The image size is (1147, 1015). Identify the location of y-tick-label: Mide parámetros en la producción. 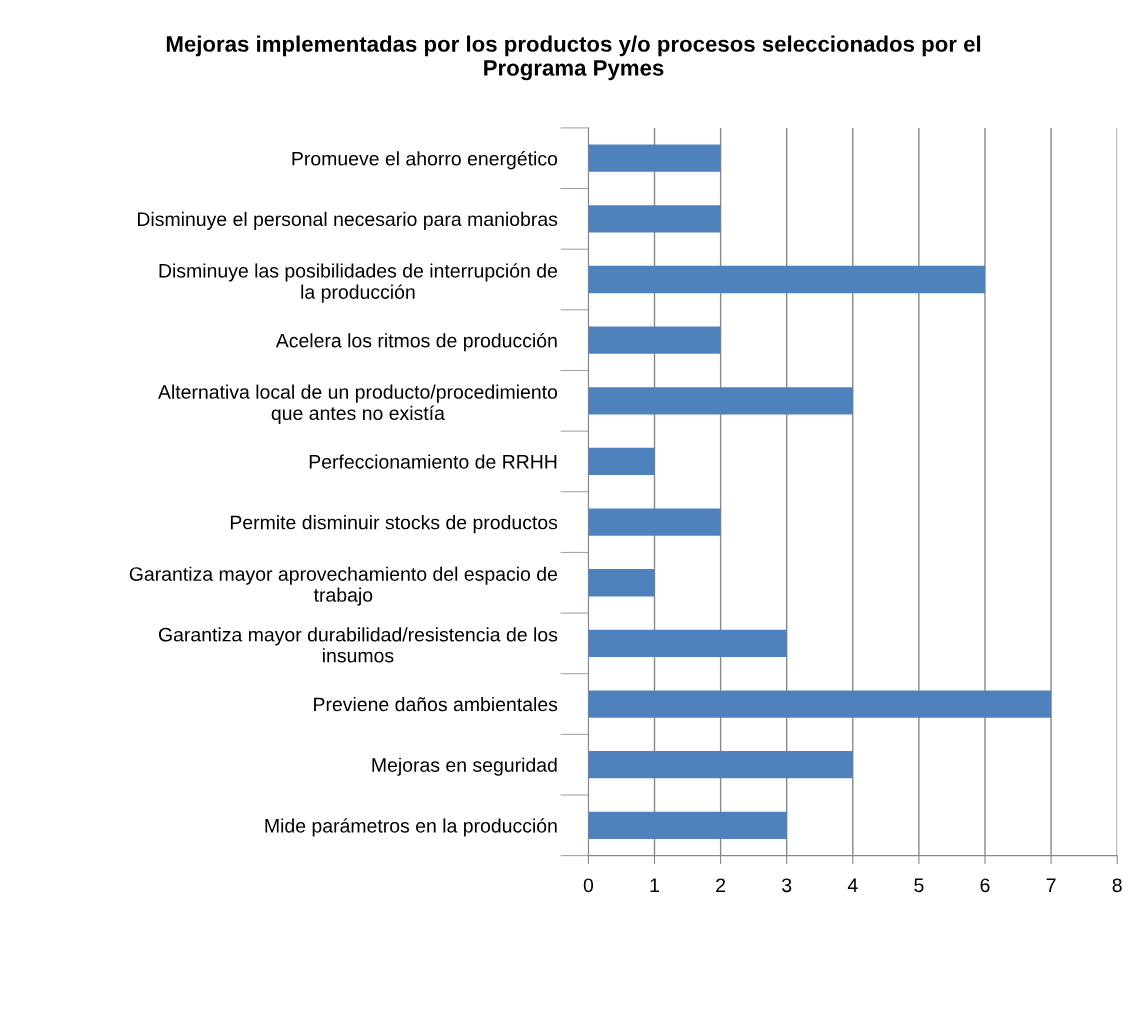
(411, 827).